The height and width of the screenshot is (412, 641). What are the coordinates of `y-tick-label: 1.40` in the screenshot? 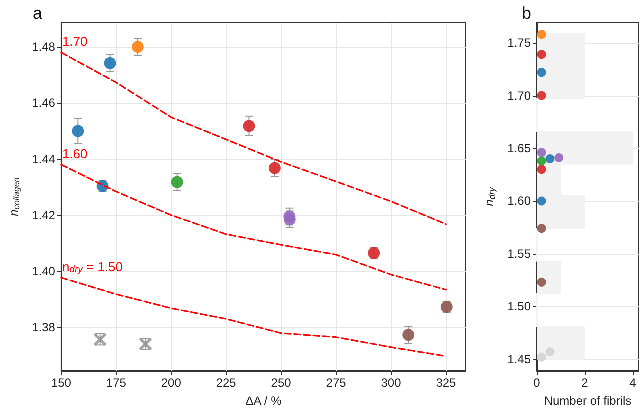 It's located at (44, 271).